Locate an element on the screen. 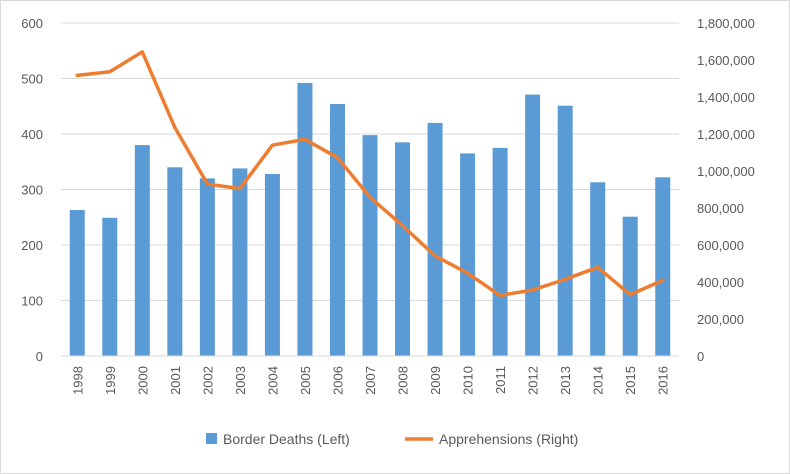 This screenshot has width=790, height=474. right-tick-label: 400,000 is located at coordinates (720, 282).